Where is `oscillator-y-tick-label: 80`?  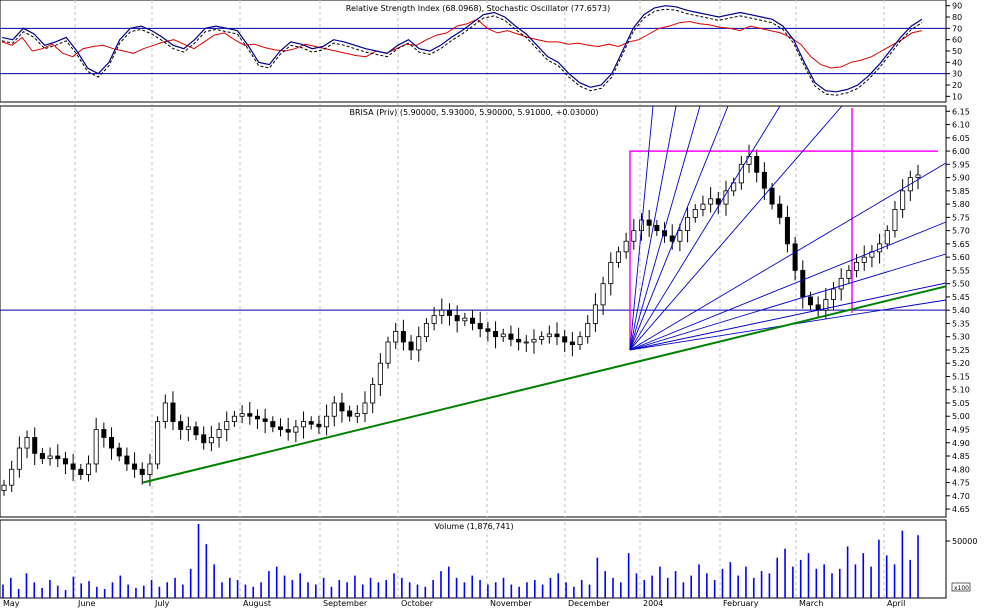
oscillator-y-tick-label: 80 is located at coordinates (957, 17).